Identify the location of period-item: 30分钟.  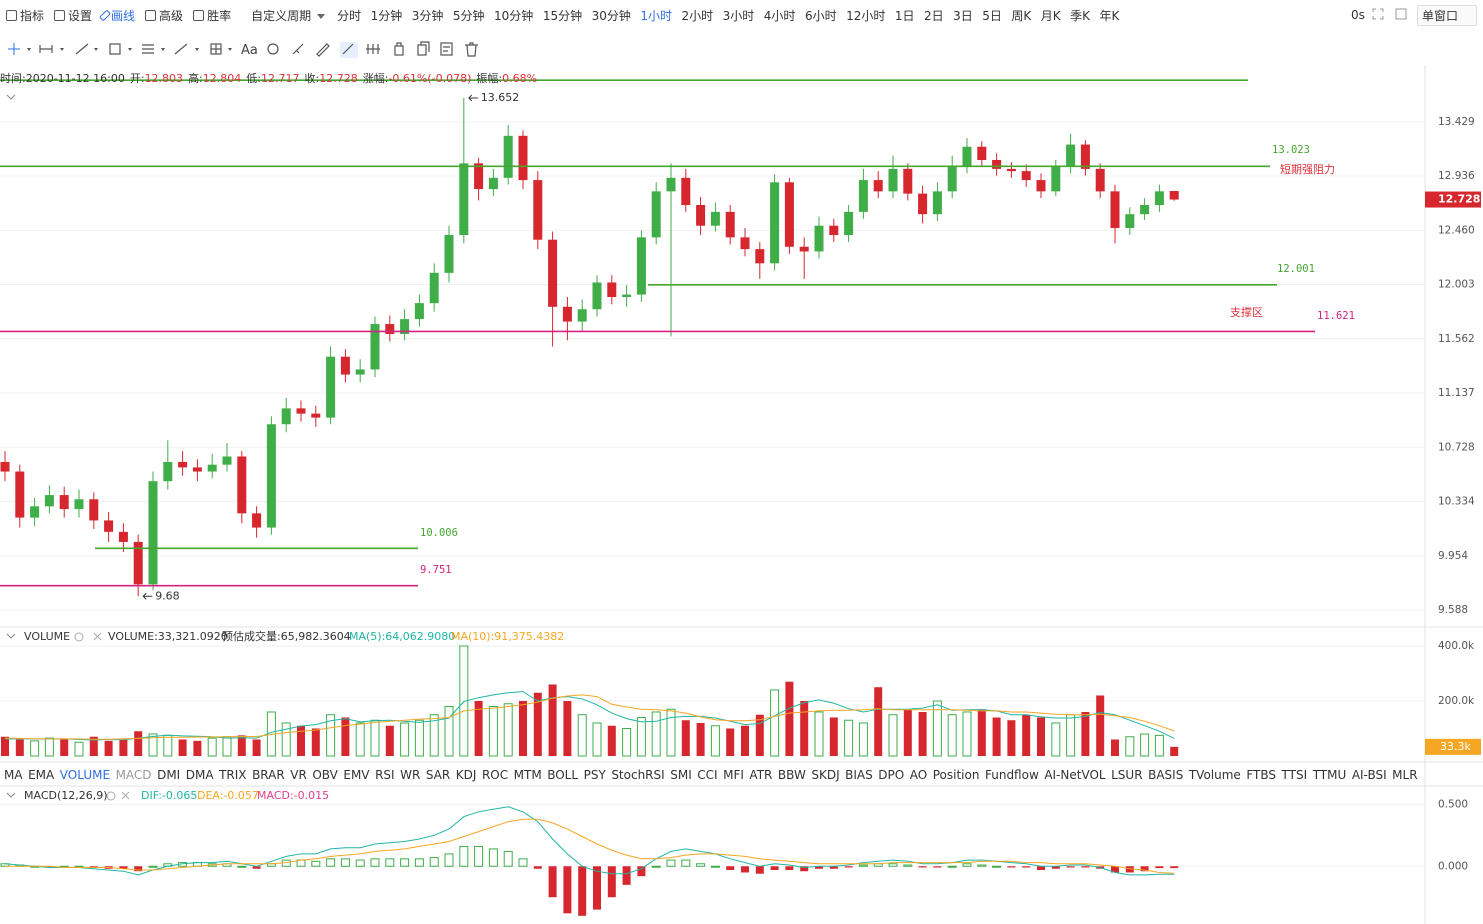
(611, 15).